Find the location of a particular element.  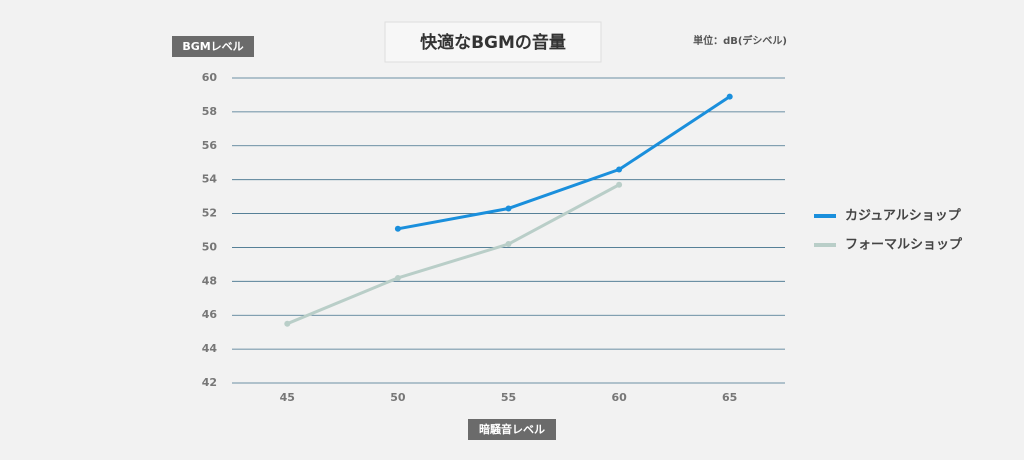

x-label-box is located at coordinates (512, 429).